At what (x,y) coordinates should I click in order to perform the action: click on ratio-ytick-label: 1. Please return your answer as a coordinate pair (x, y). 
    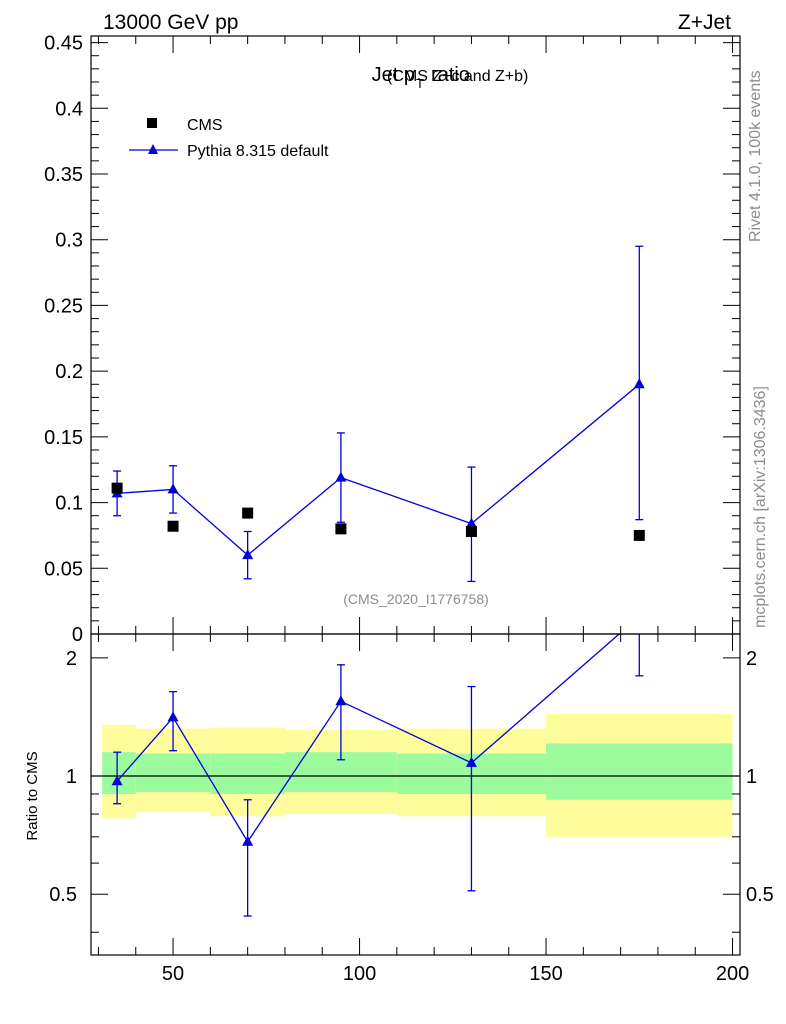
    Looking at the image, I should click on (71, 777).